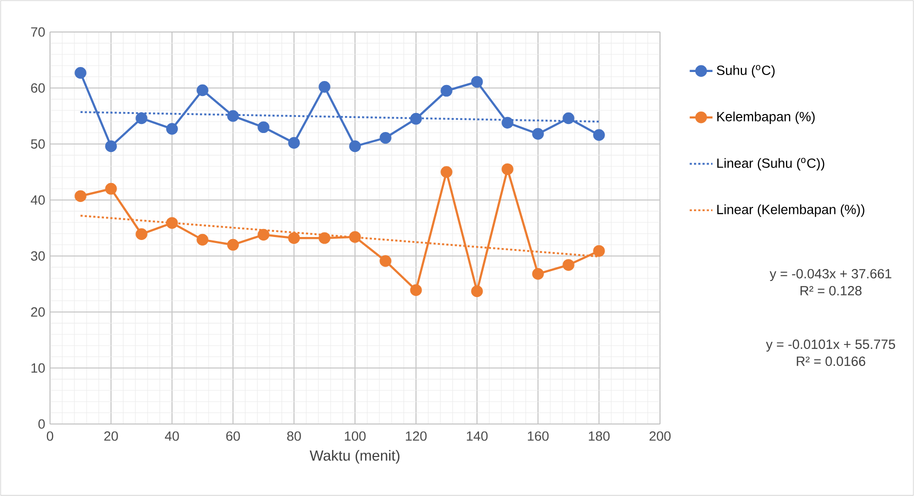  What do you see at coordinates (599, 436) in the screenshot?
I see `x-tick-label: 180` at bounding box center [599, 436].